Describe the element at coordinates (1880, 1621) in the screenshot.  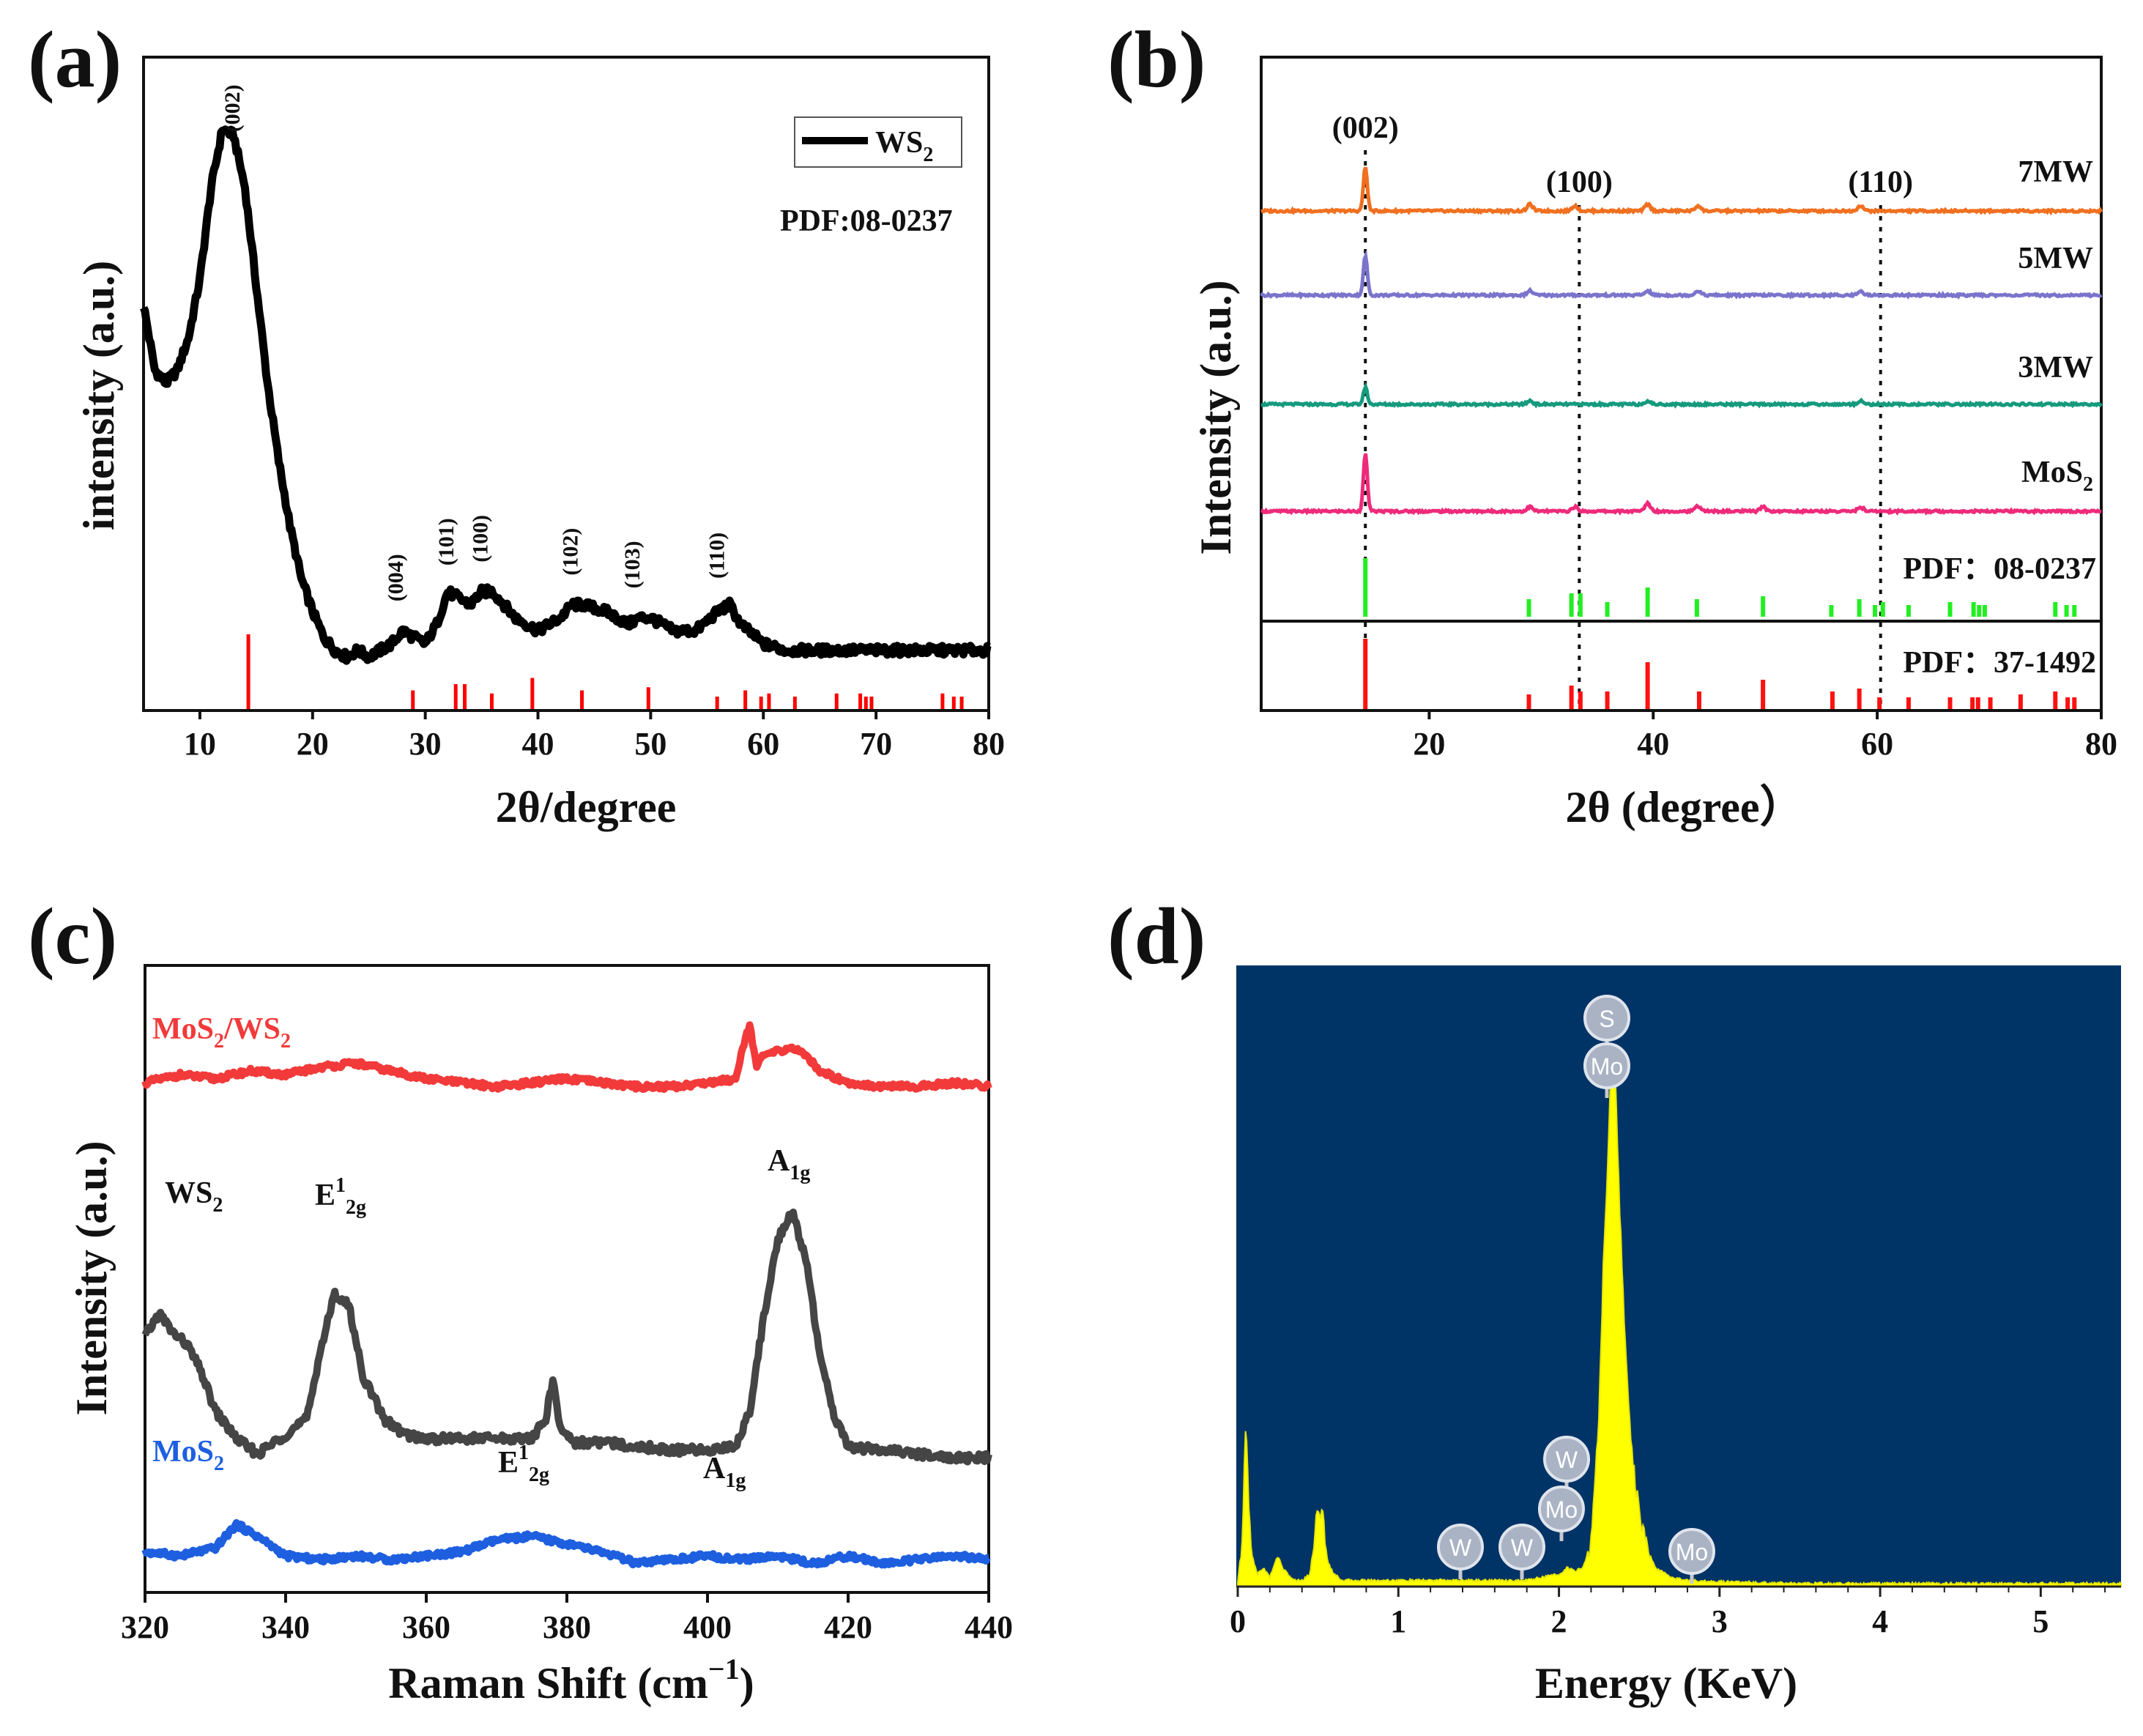
I see `panel-d-x-tick-label: 4` at that location.